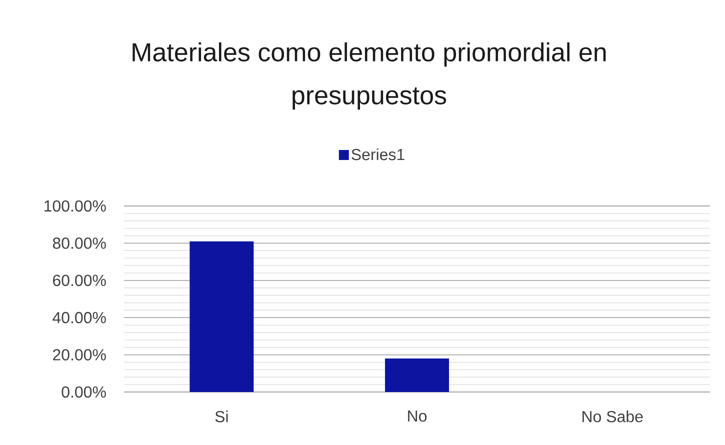  What do you see at coordinates (612, 416) in the screenshot?
I see `x-tick-label: No Sabe` at bounding box center [612, 416].